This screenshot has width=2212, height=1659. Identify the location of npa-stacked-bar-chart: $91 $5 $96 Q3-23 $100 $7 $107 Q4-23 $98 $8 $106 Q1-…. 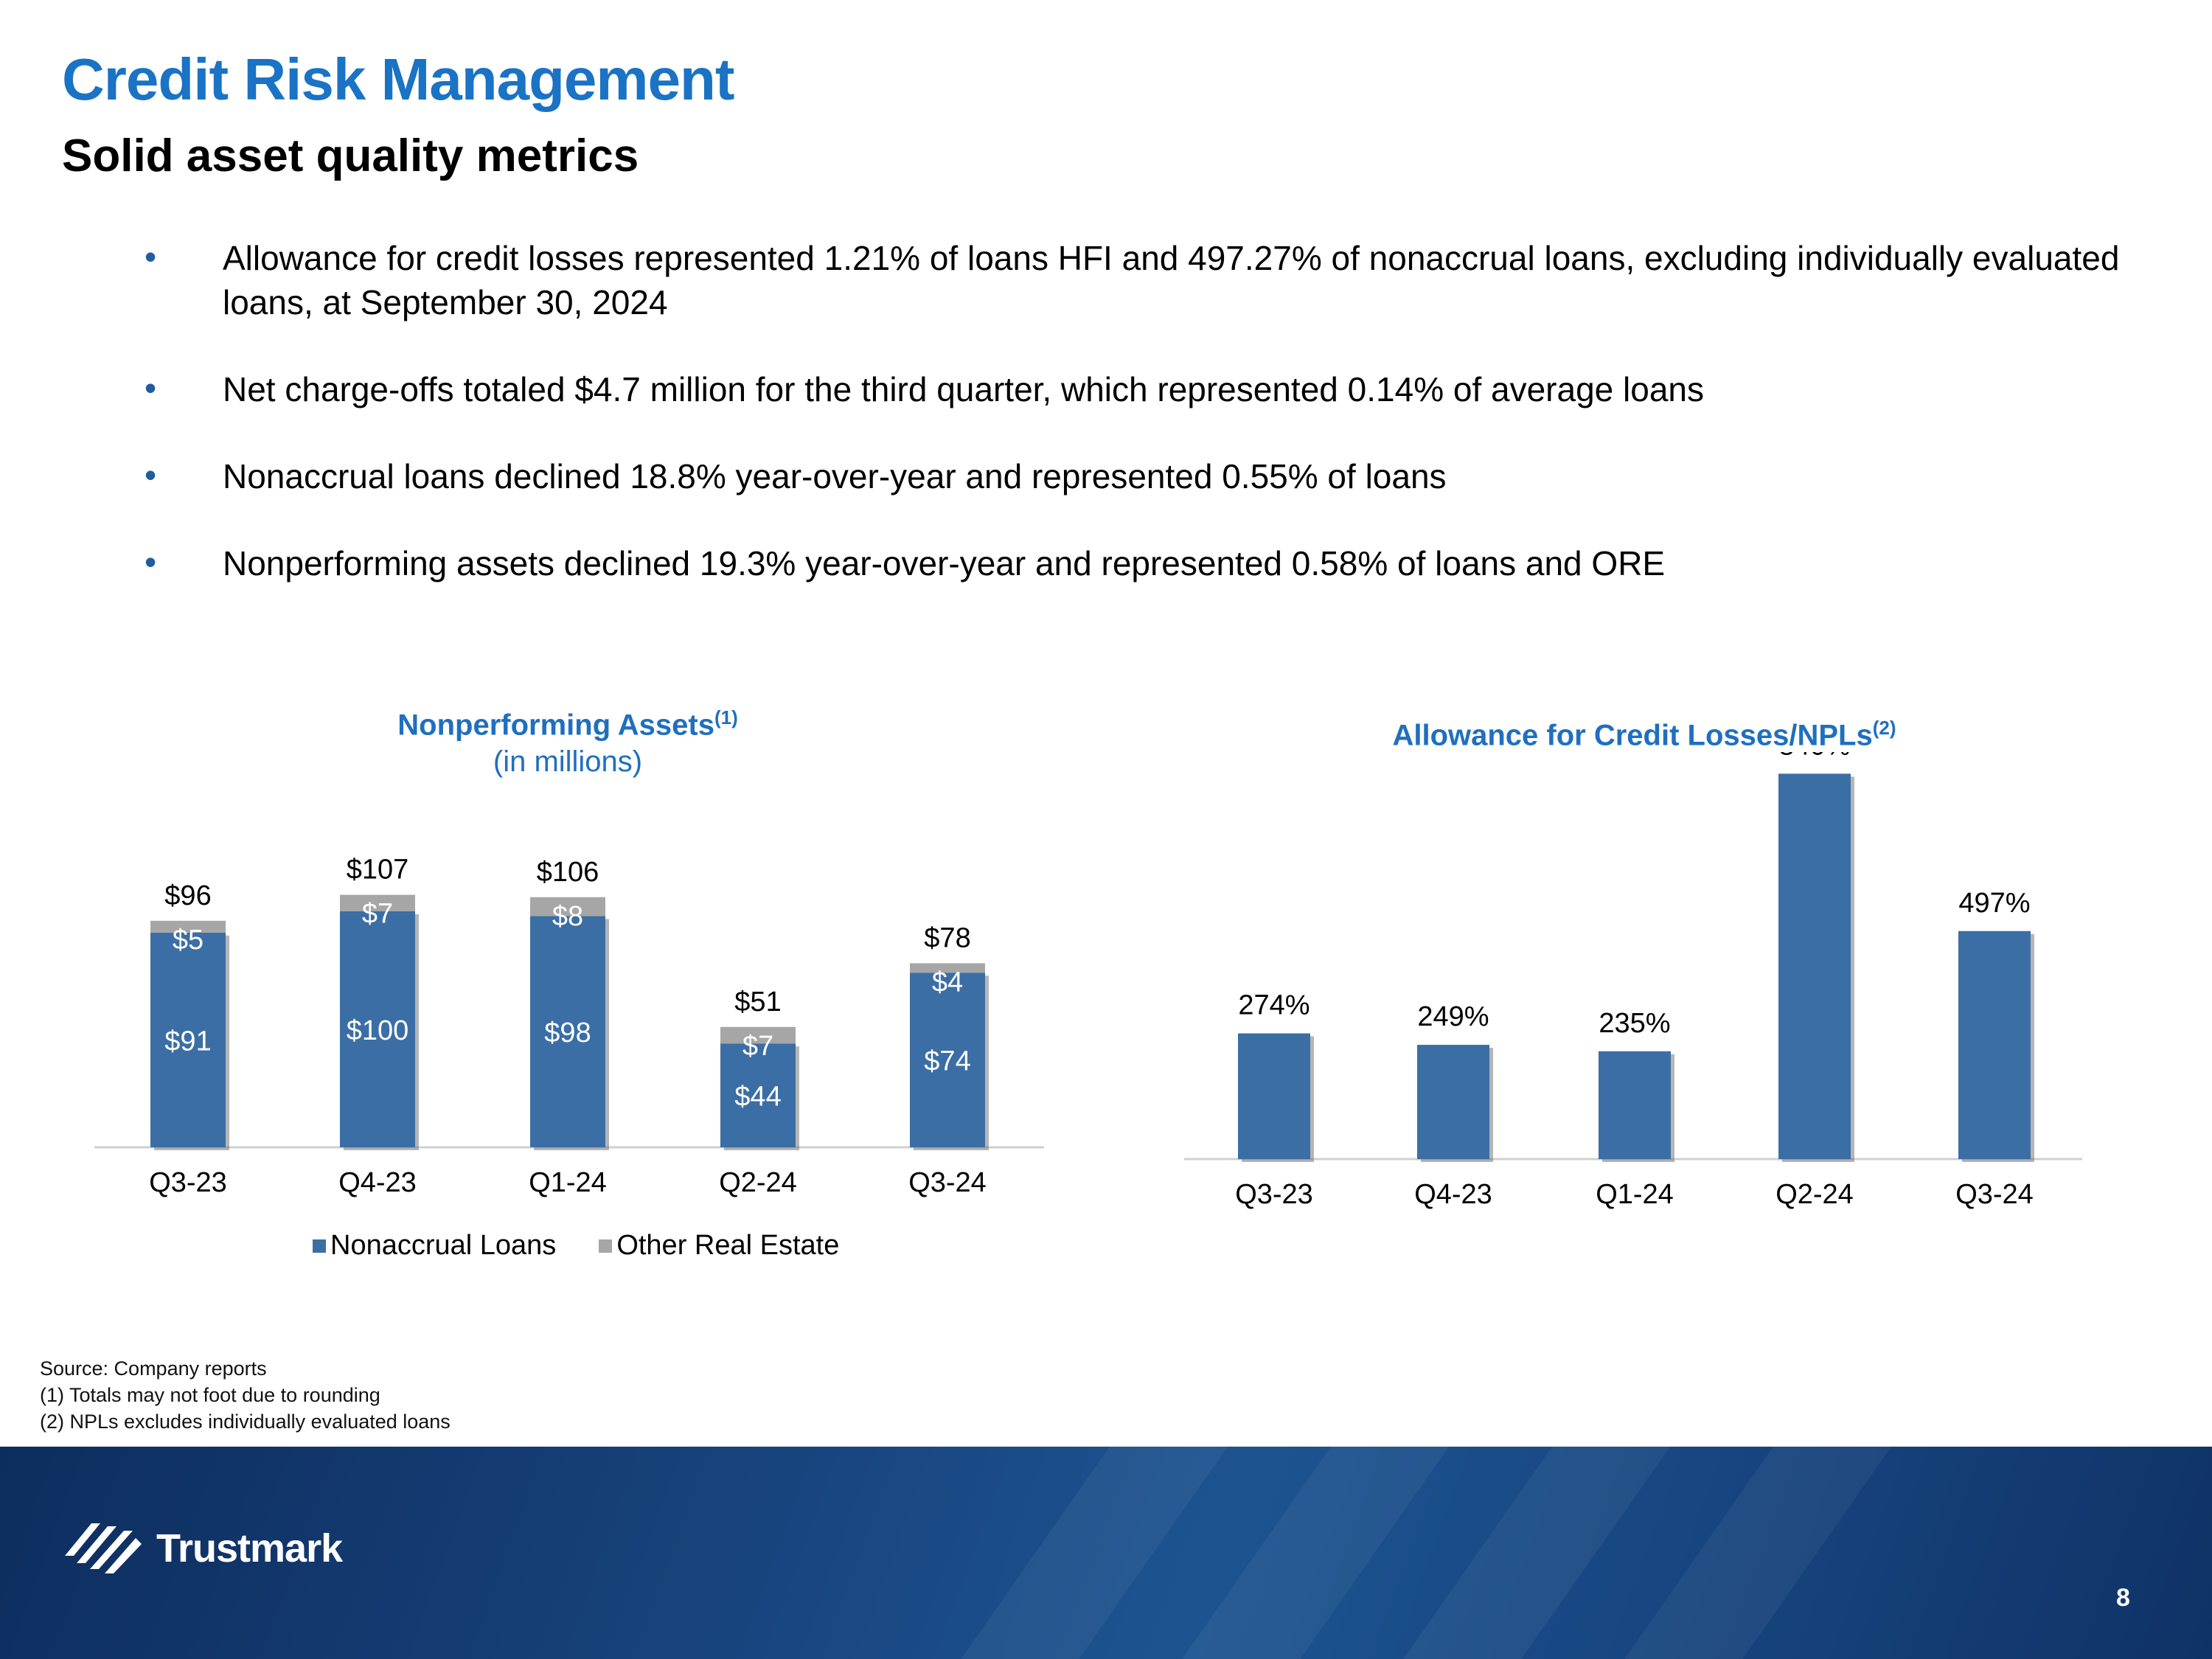
(569, 1026).